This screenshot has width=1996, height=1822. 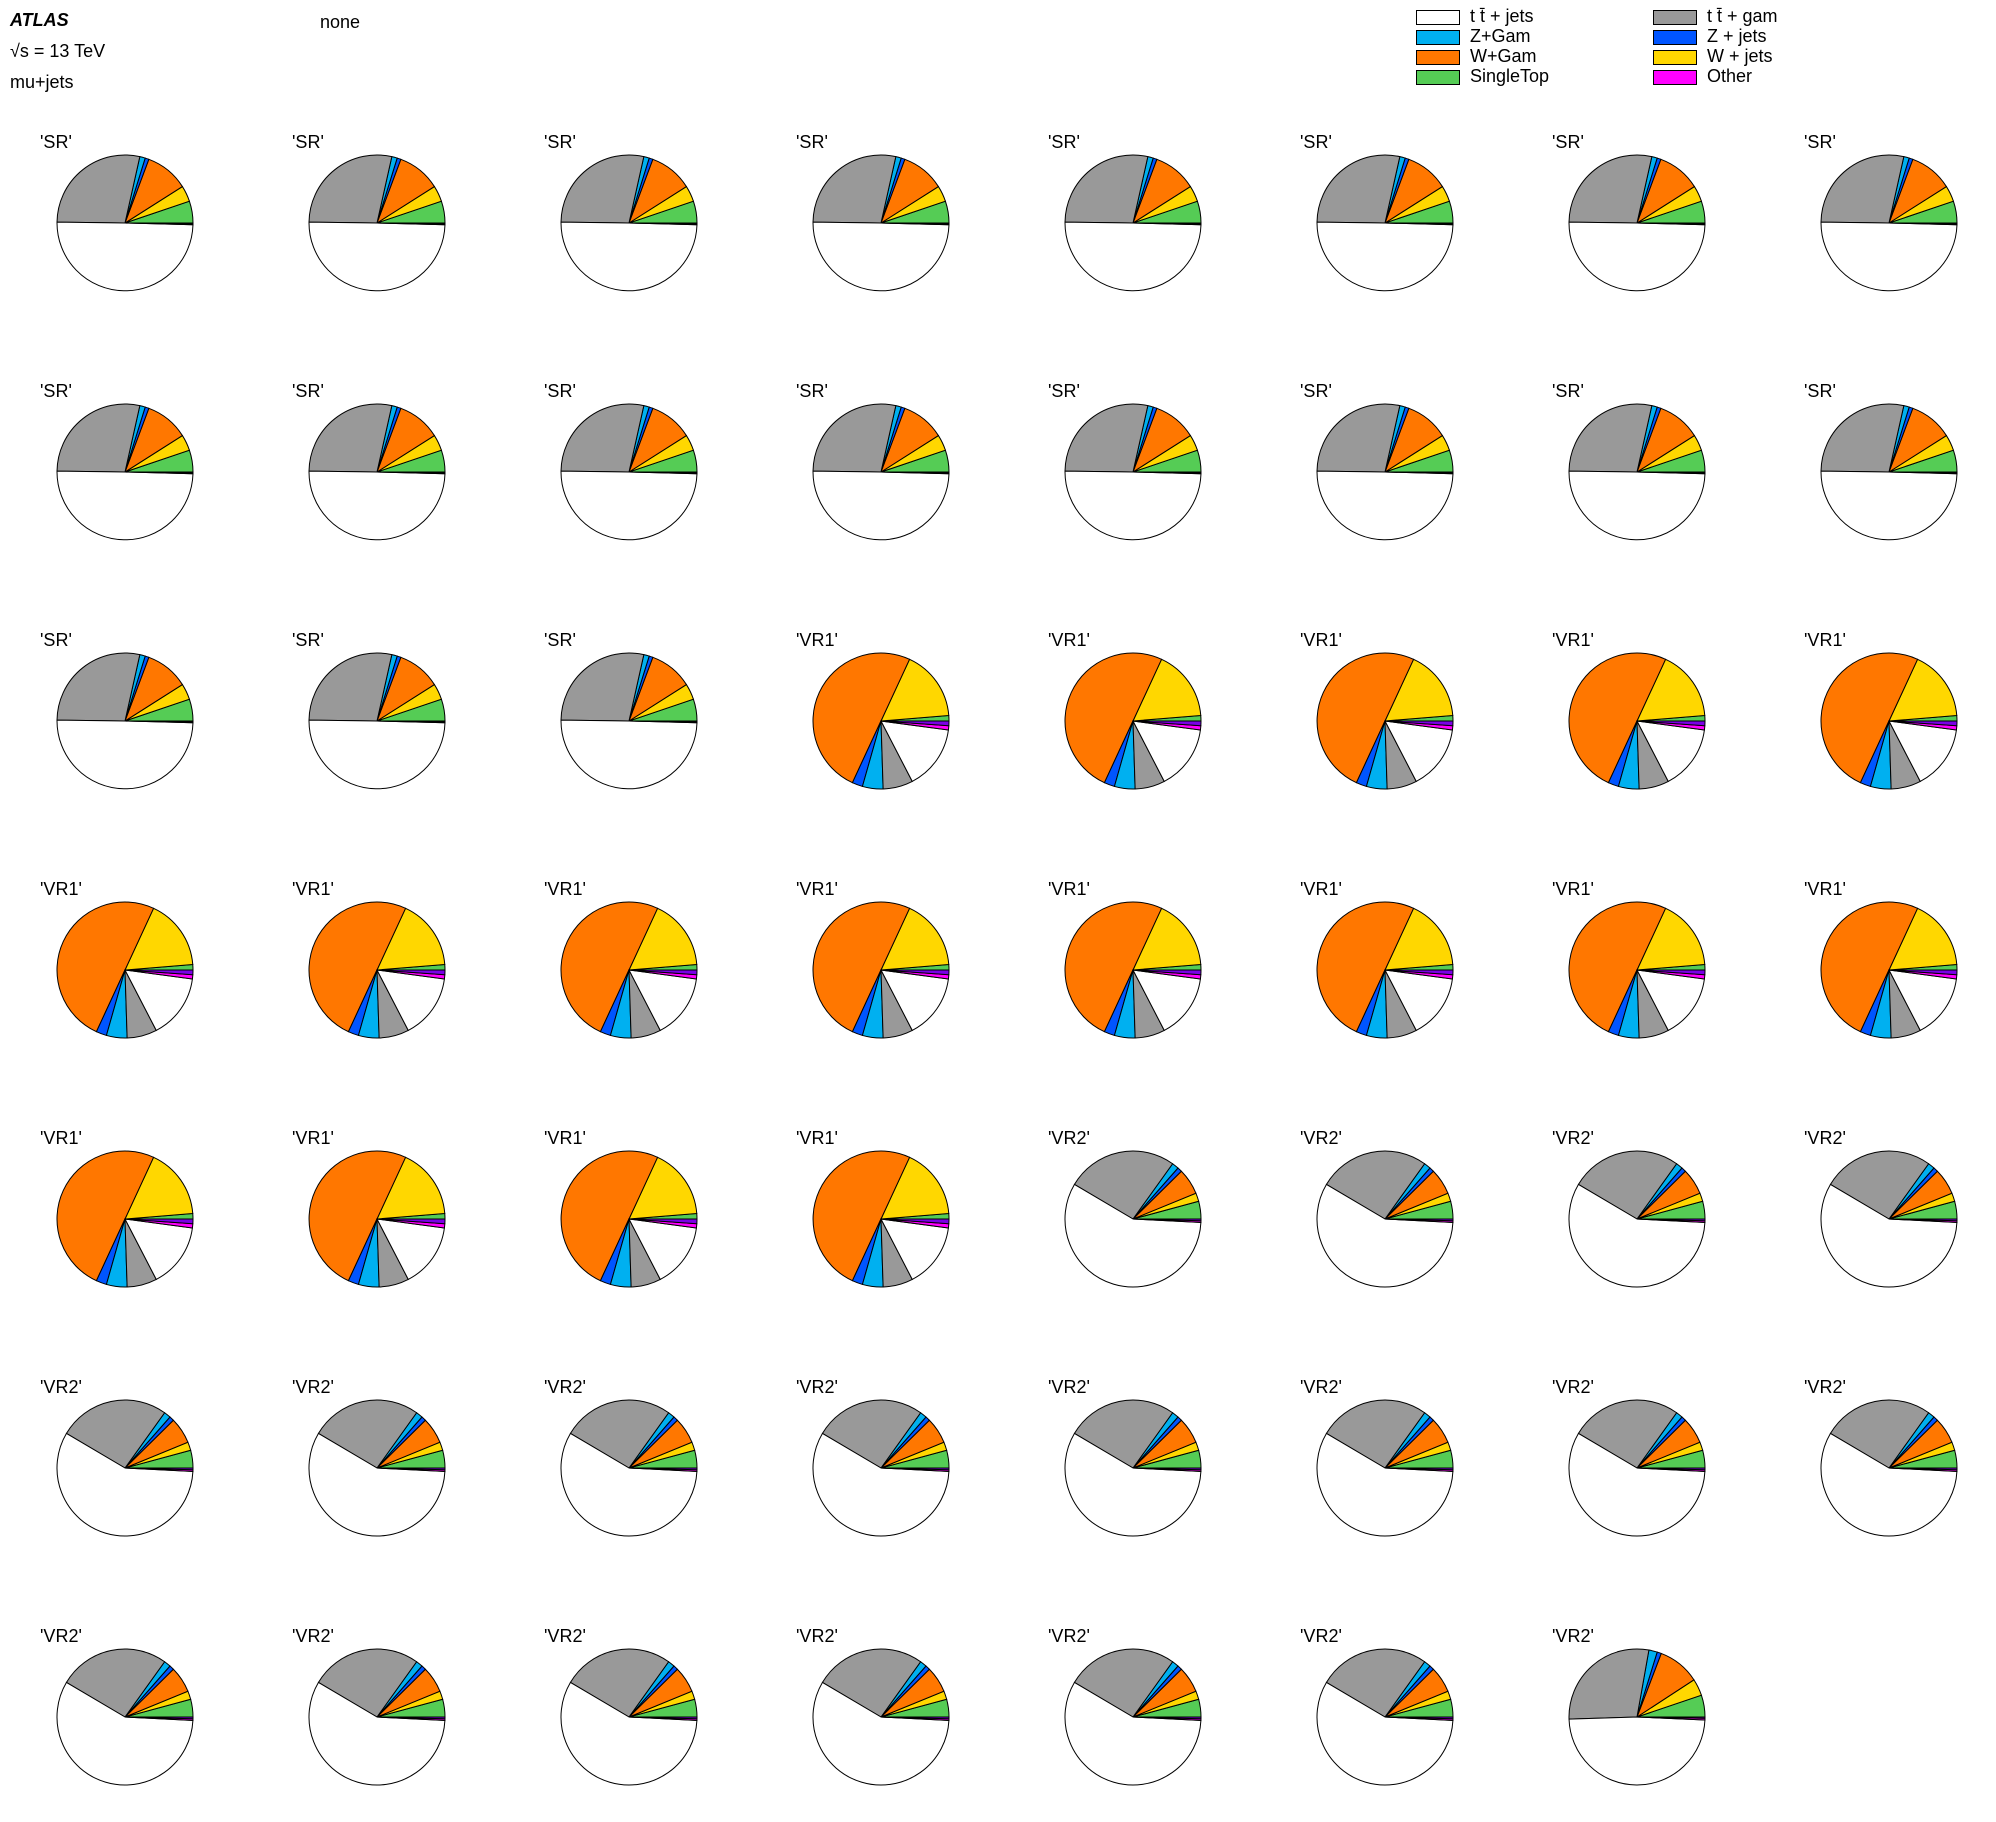 What do you see at coordinates (1438, 37) in the screenshot?
I see `legend-swatch` at bounding box center [1438, 37].